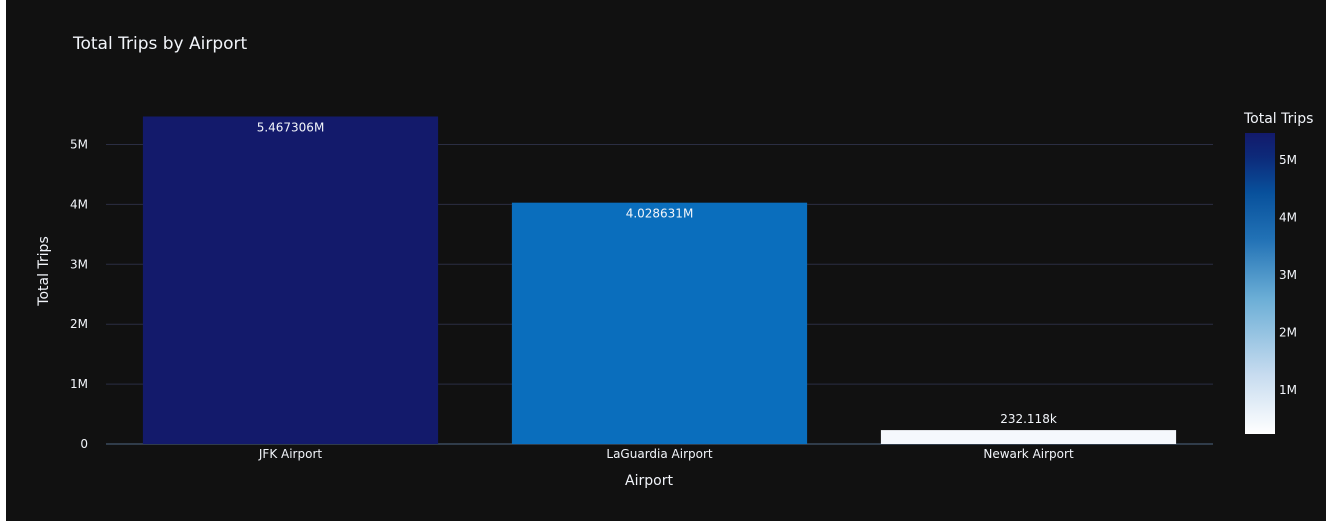  What do you see at coordinates (1278, 119) in the screenshot?
I see `colorbar-title: Total Trips` at bounding box center [1278, 119].